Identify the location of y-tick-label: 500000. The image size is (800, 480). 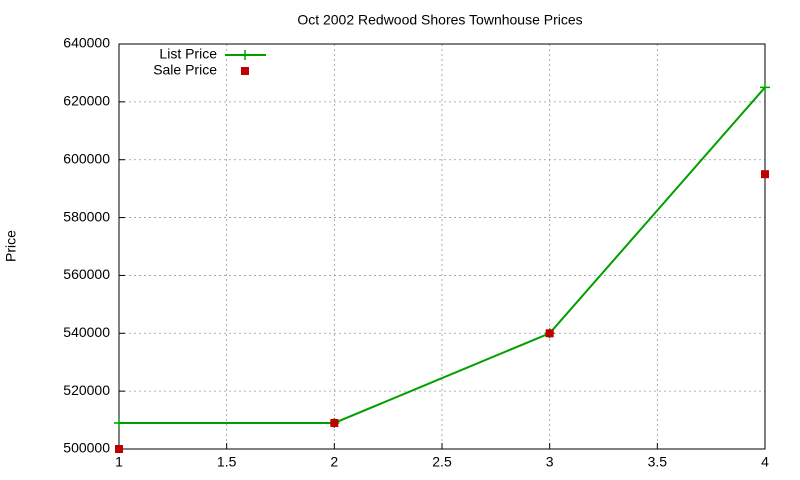
(86, 448).